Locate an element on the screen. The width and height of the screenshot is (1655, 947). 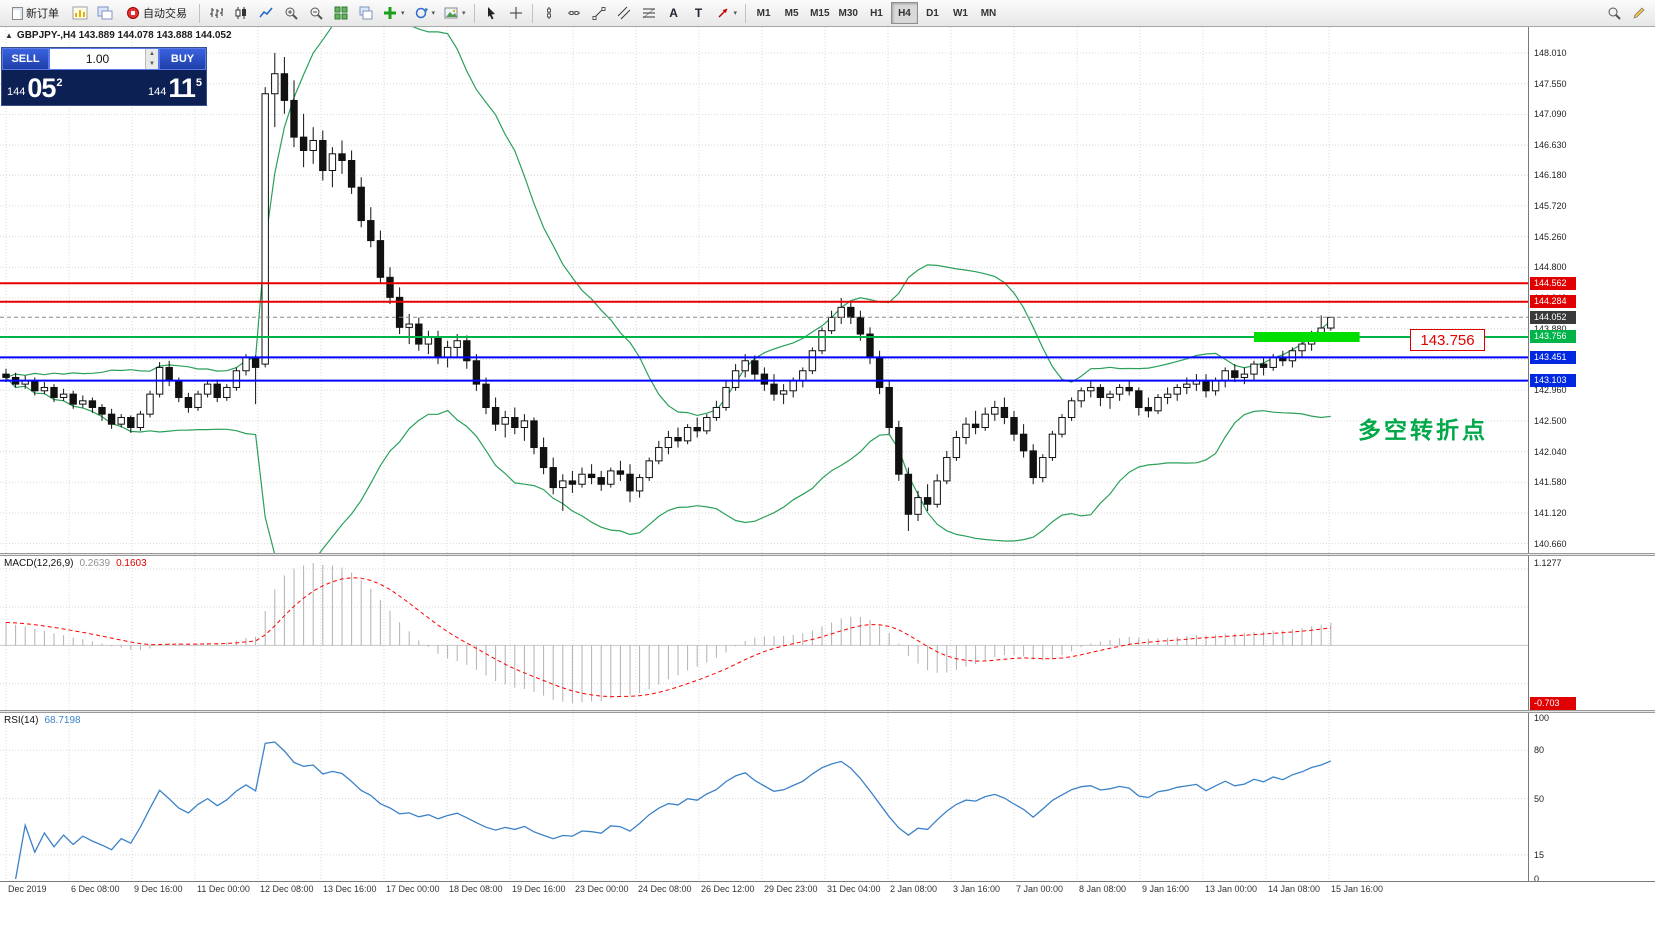
line-chart-button is located at coordinates (266, 13).